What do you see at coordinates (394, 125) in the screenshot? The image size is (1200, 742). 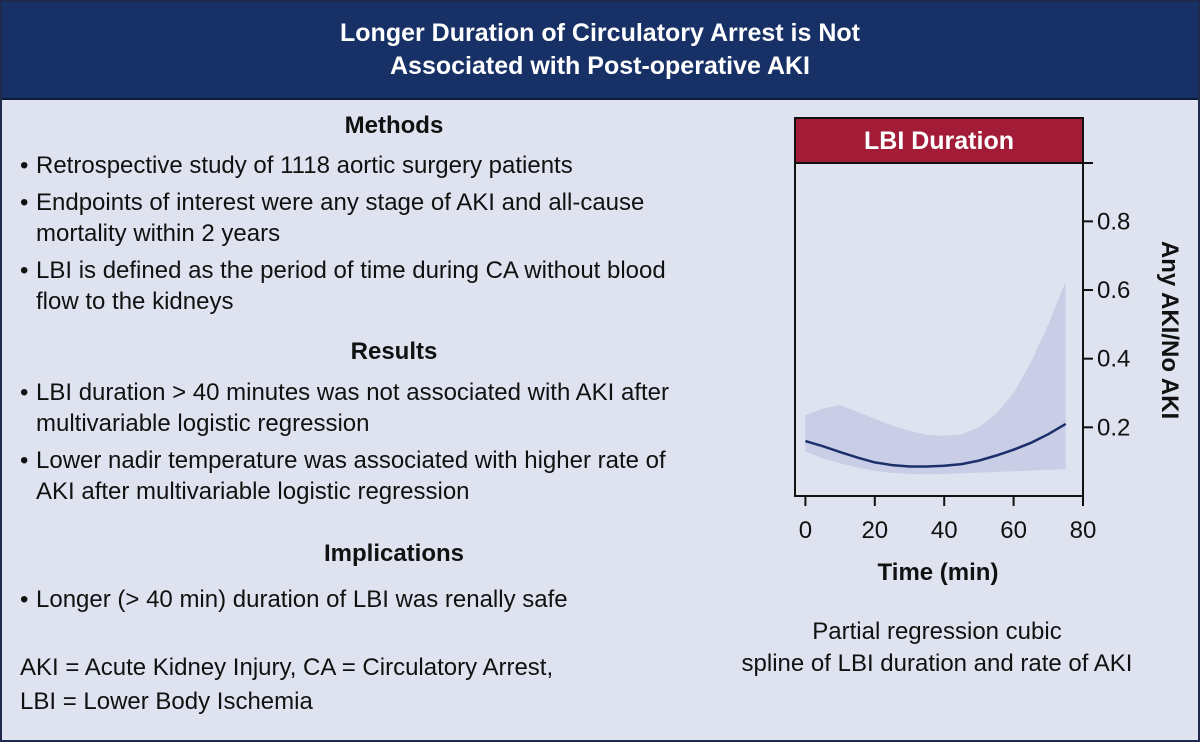 I see `methods-heading: Methods` at bounding box center [394, 125].